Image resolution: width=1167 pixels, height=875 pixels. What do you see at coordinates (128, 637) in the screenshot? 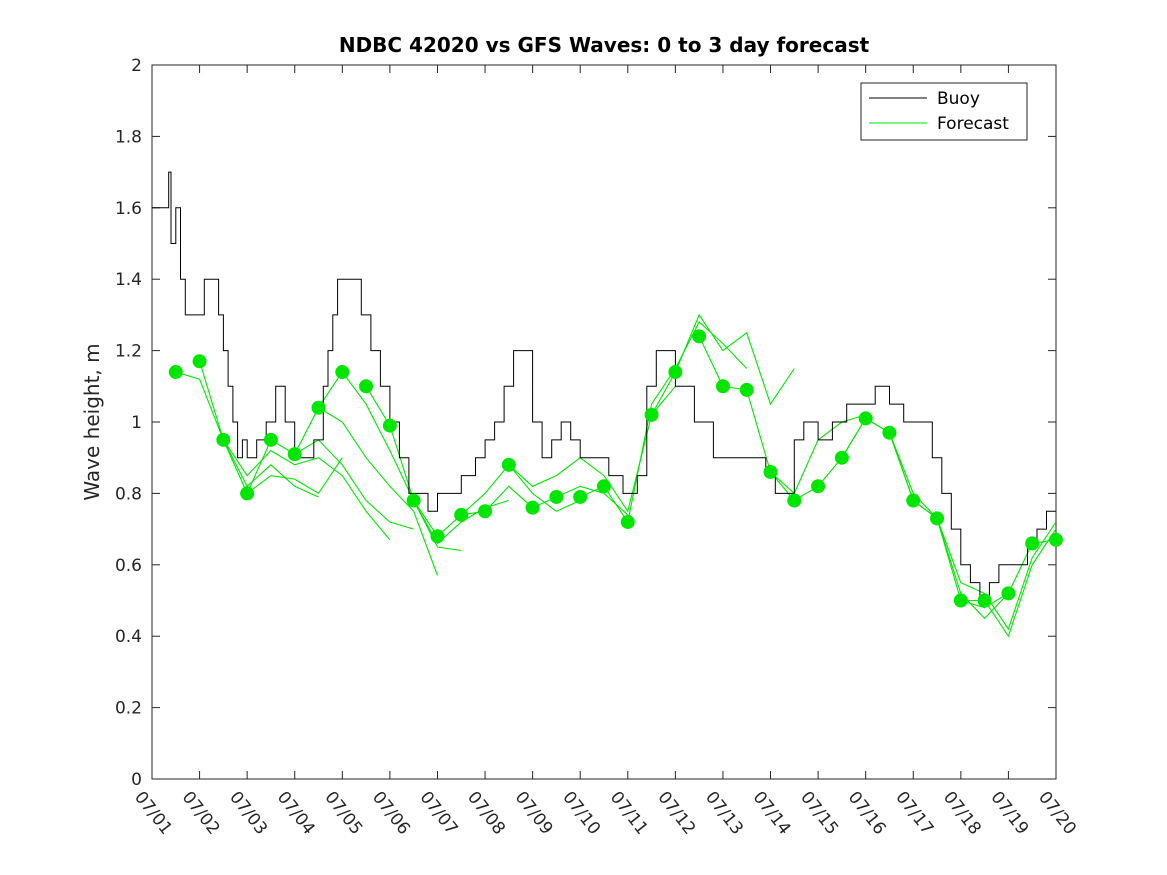
I see `y-tick-label: 0.4` at bounding box center [128, 637].